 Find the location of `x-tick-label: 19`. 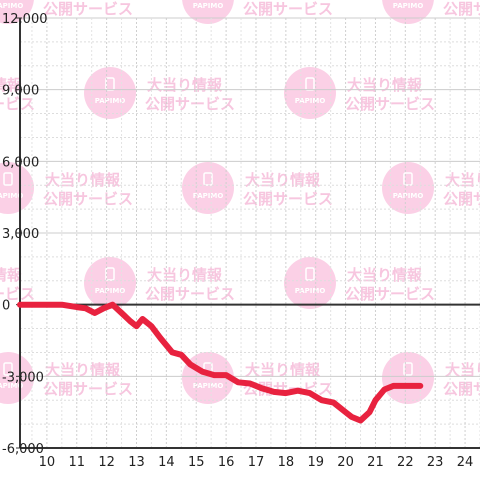

x-tick-label: 19 is located at coordinates (315, 462).